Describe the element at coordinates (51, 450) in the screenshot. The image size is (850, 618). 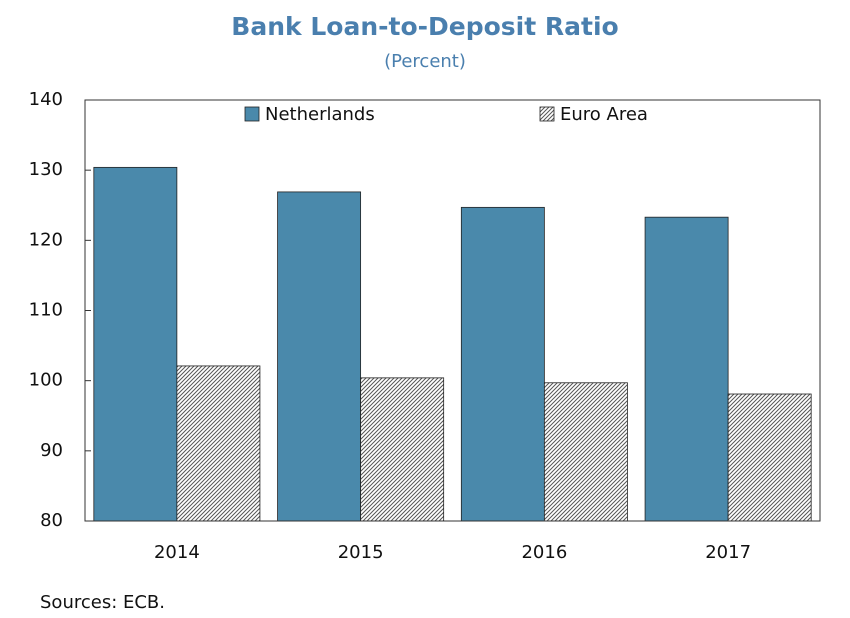
I see `y-tick-label: 90` at that location.